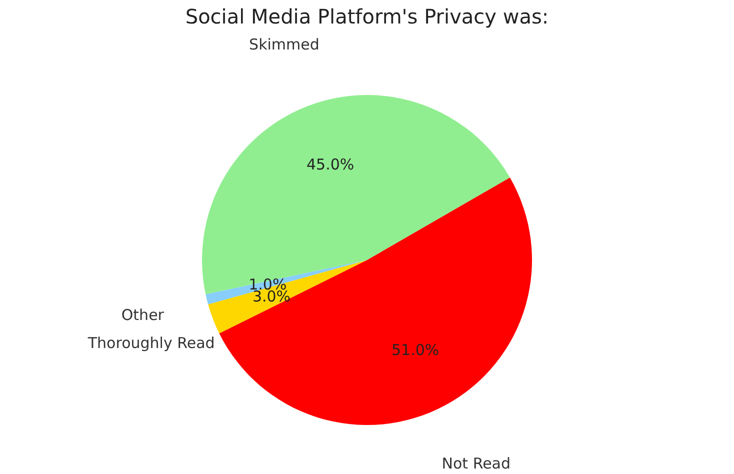 Image resolution: width=734 pixels, height=474 pixels. I want to click on slice-label: Other, so click(143, 315).